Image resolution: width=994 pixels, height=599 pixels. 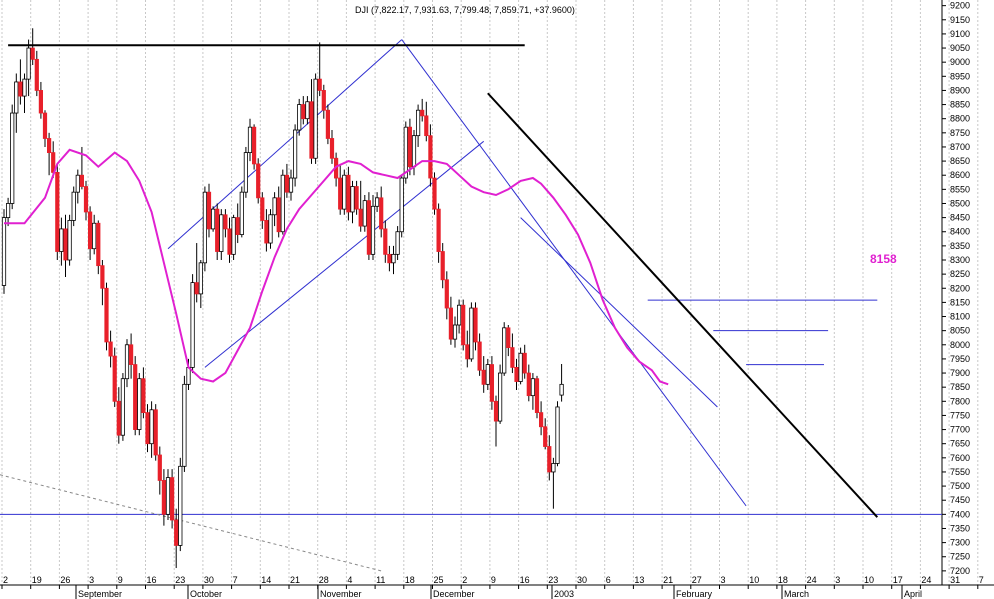 I want to click on y-tick-label: 8200, so click(x=960, y=288).